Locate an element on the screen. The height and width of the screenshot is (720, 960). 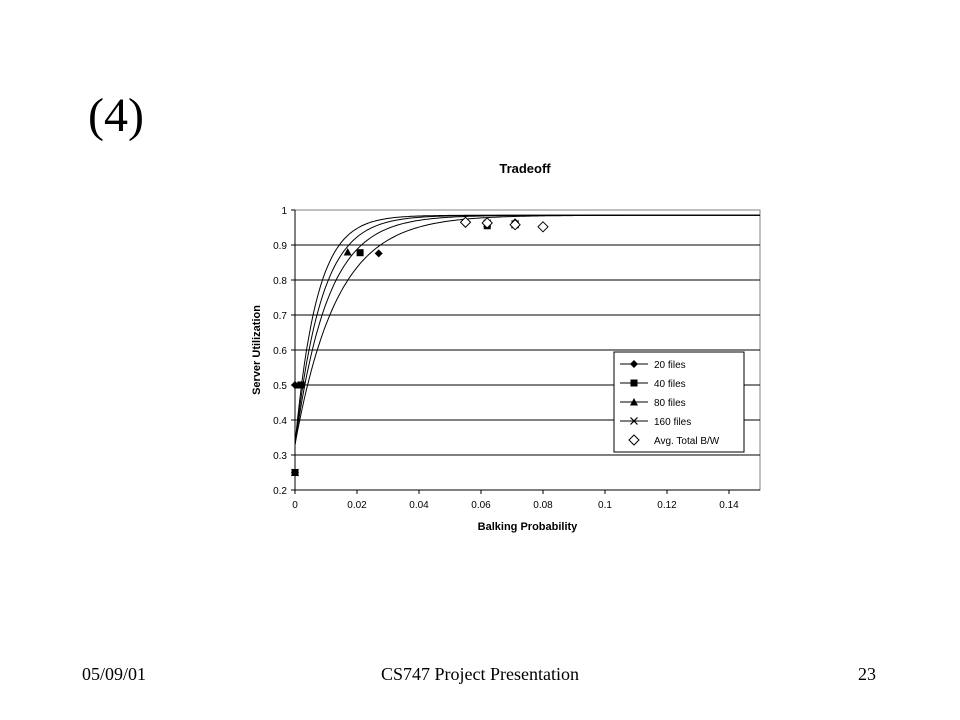
y-tick-label: 1 is located at coordinates (284, 211).